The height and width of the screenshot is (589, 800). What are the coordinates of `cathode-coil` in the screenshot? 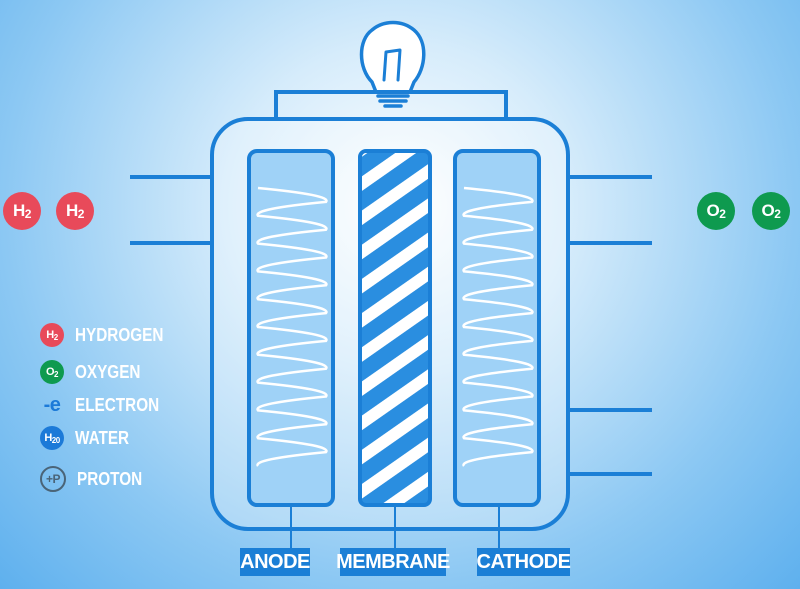 It's located at (498, 326).